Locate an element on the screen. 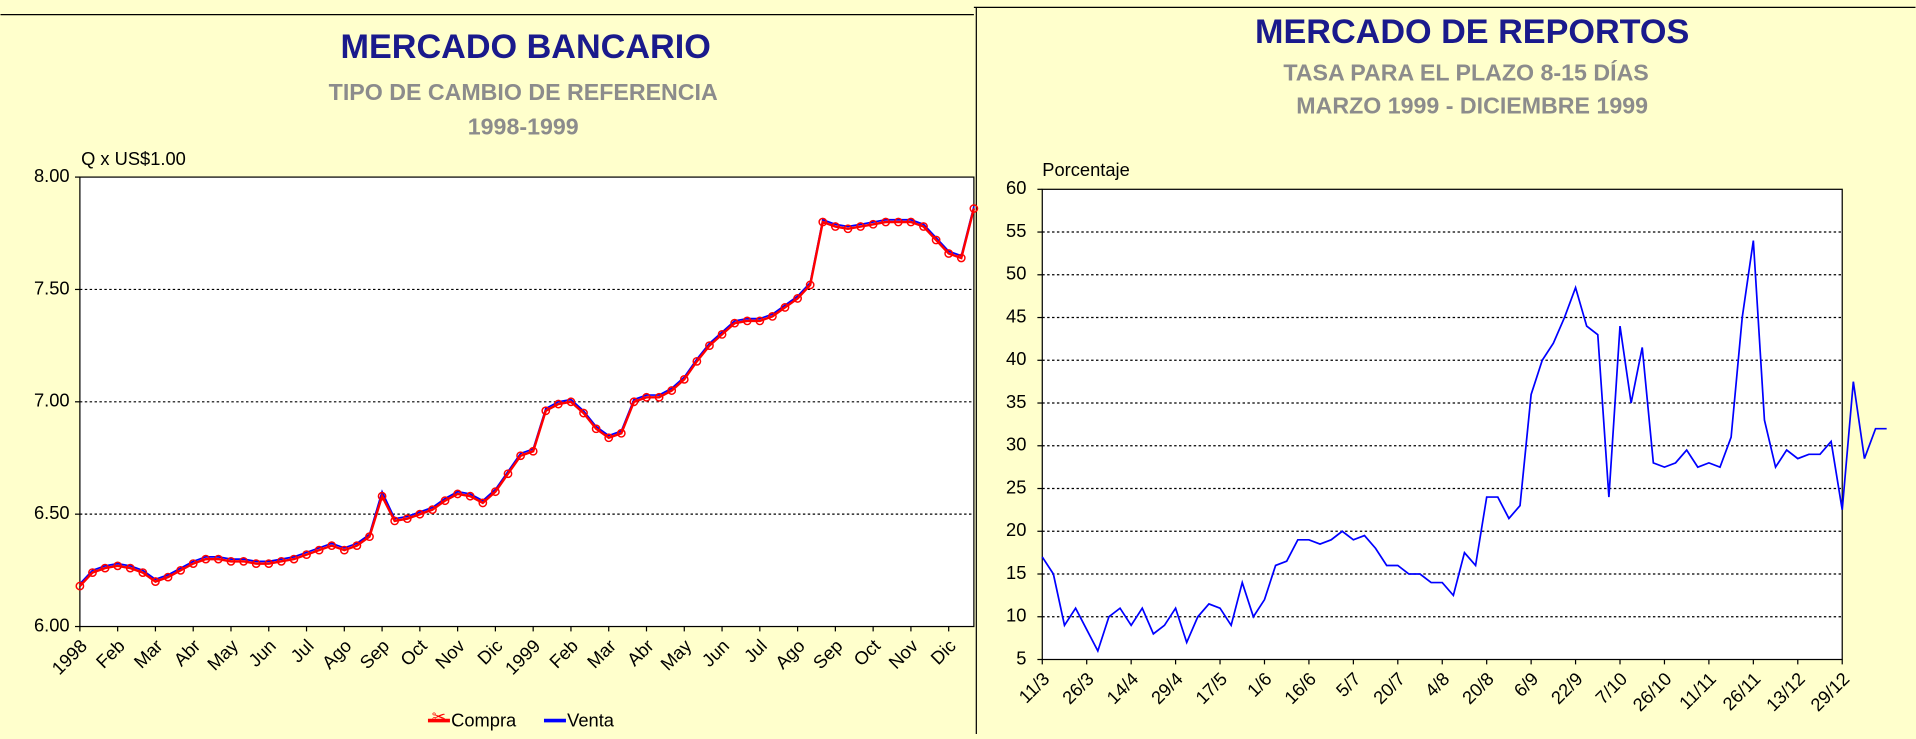 The image size is (1916, 739). y-axis-label: Porcentaje is located at coordinates (1085, 169).